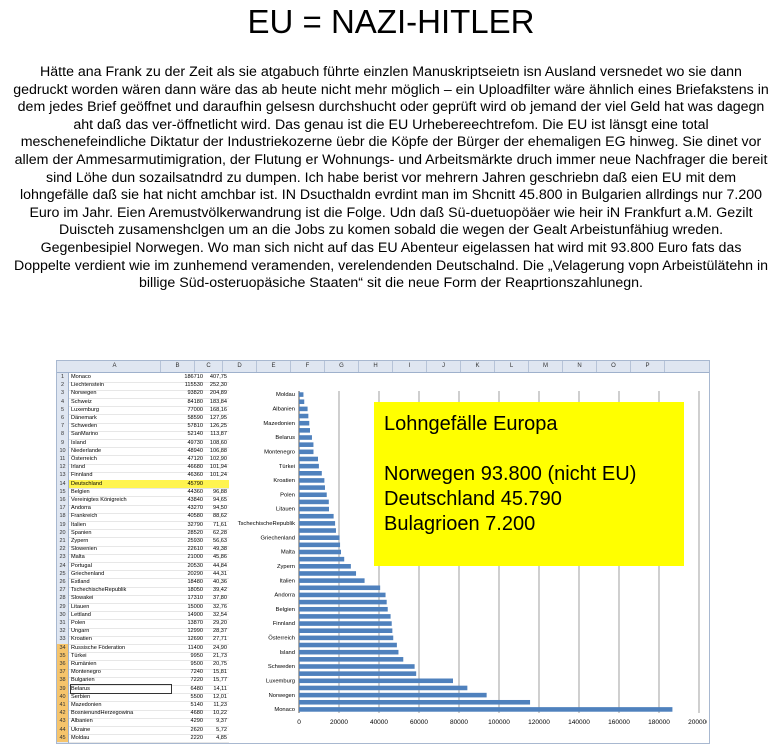 The height and width of the screenshot is (744, 782). I want to click on cell-percent: 127,95, so click(218, 418).